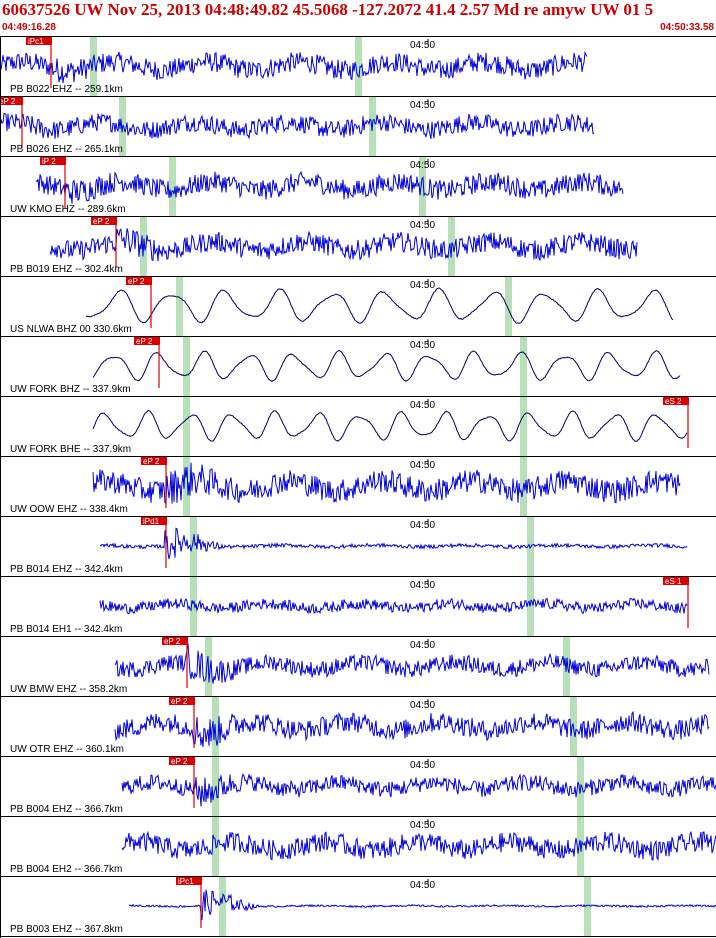  I want to click on window-end-time: 04:50:33.58, so click(687, 27).